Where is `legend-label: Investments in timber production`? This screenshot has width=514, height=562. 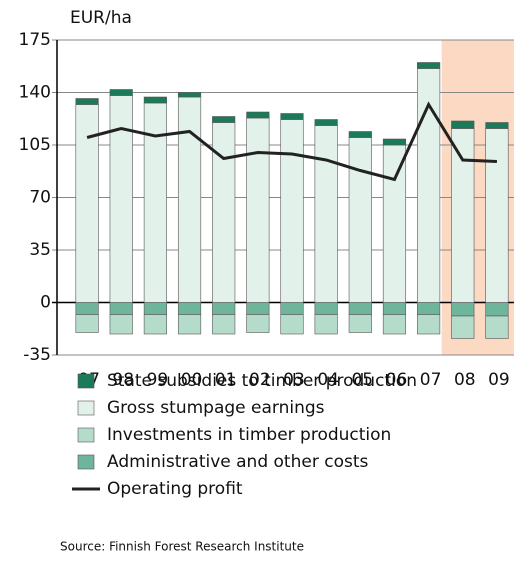 legend-label: Investments in timber production is located at coordinates (249, 435).